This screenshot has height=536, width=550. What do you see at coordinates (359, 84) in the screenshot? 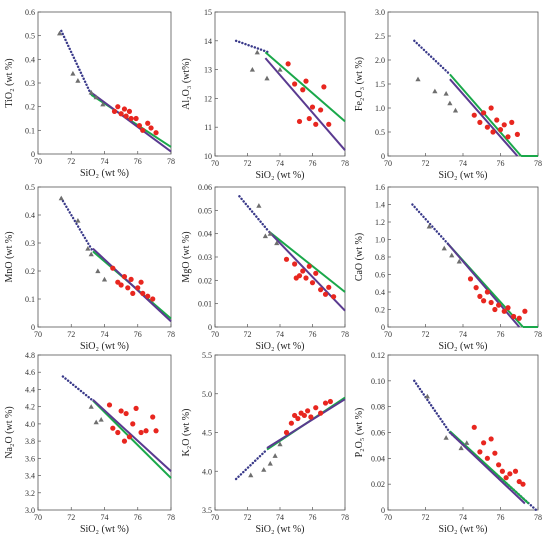
I see `y-axis-label: Fe₂O₃ (wt %)` at bounding box center [359, 84].